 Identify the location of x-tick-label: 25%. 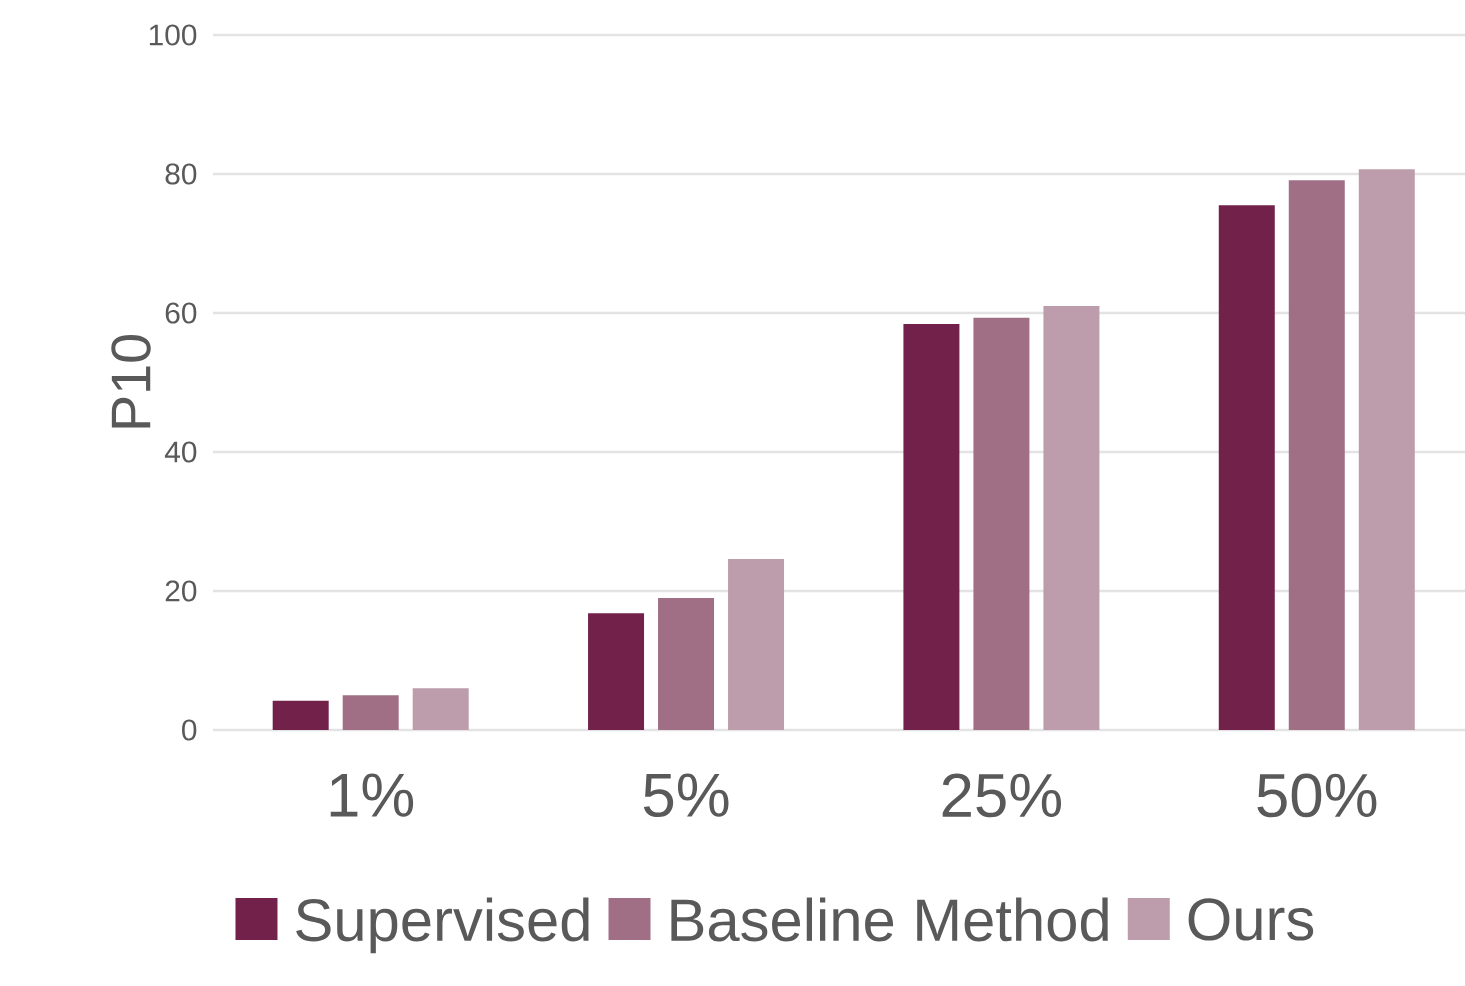
(1002, 795).